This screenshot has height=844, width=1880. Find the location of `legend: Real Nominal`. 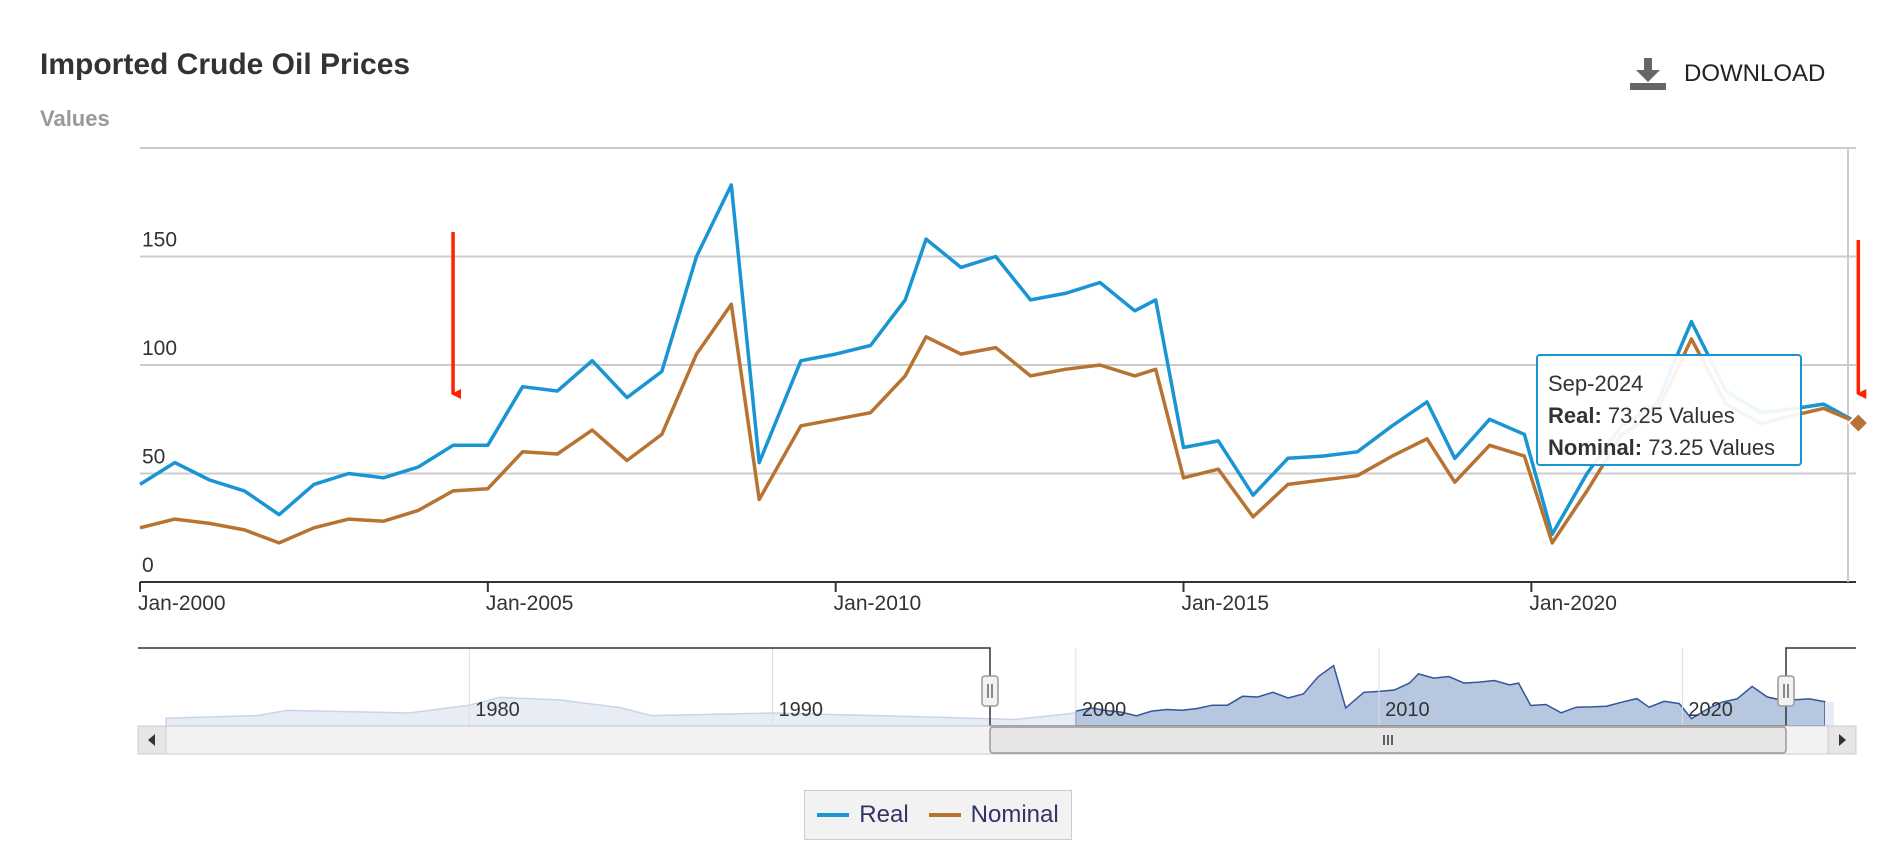

legend: Real Nominal is located at coordinates (938, 815).